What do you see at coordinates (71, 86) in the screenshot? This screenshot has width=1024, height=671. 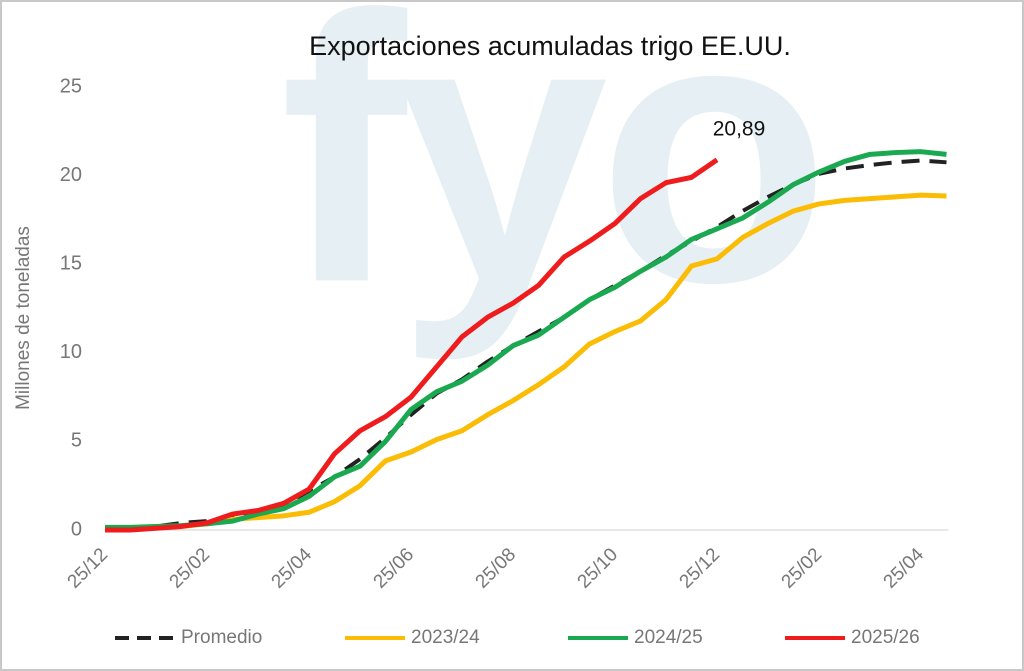 I see `y-tick-label: 25` at bounding box center [71, 86].